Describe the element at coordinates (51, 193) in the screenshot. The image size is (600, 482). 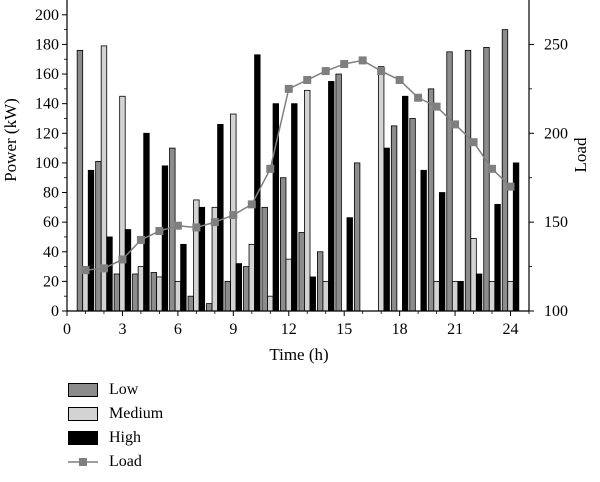
I see `y-tick-label: 80` at that location.